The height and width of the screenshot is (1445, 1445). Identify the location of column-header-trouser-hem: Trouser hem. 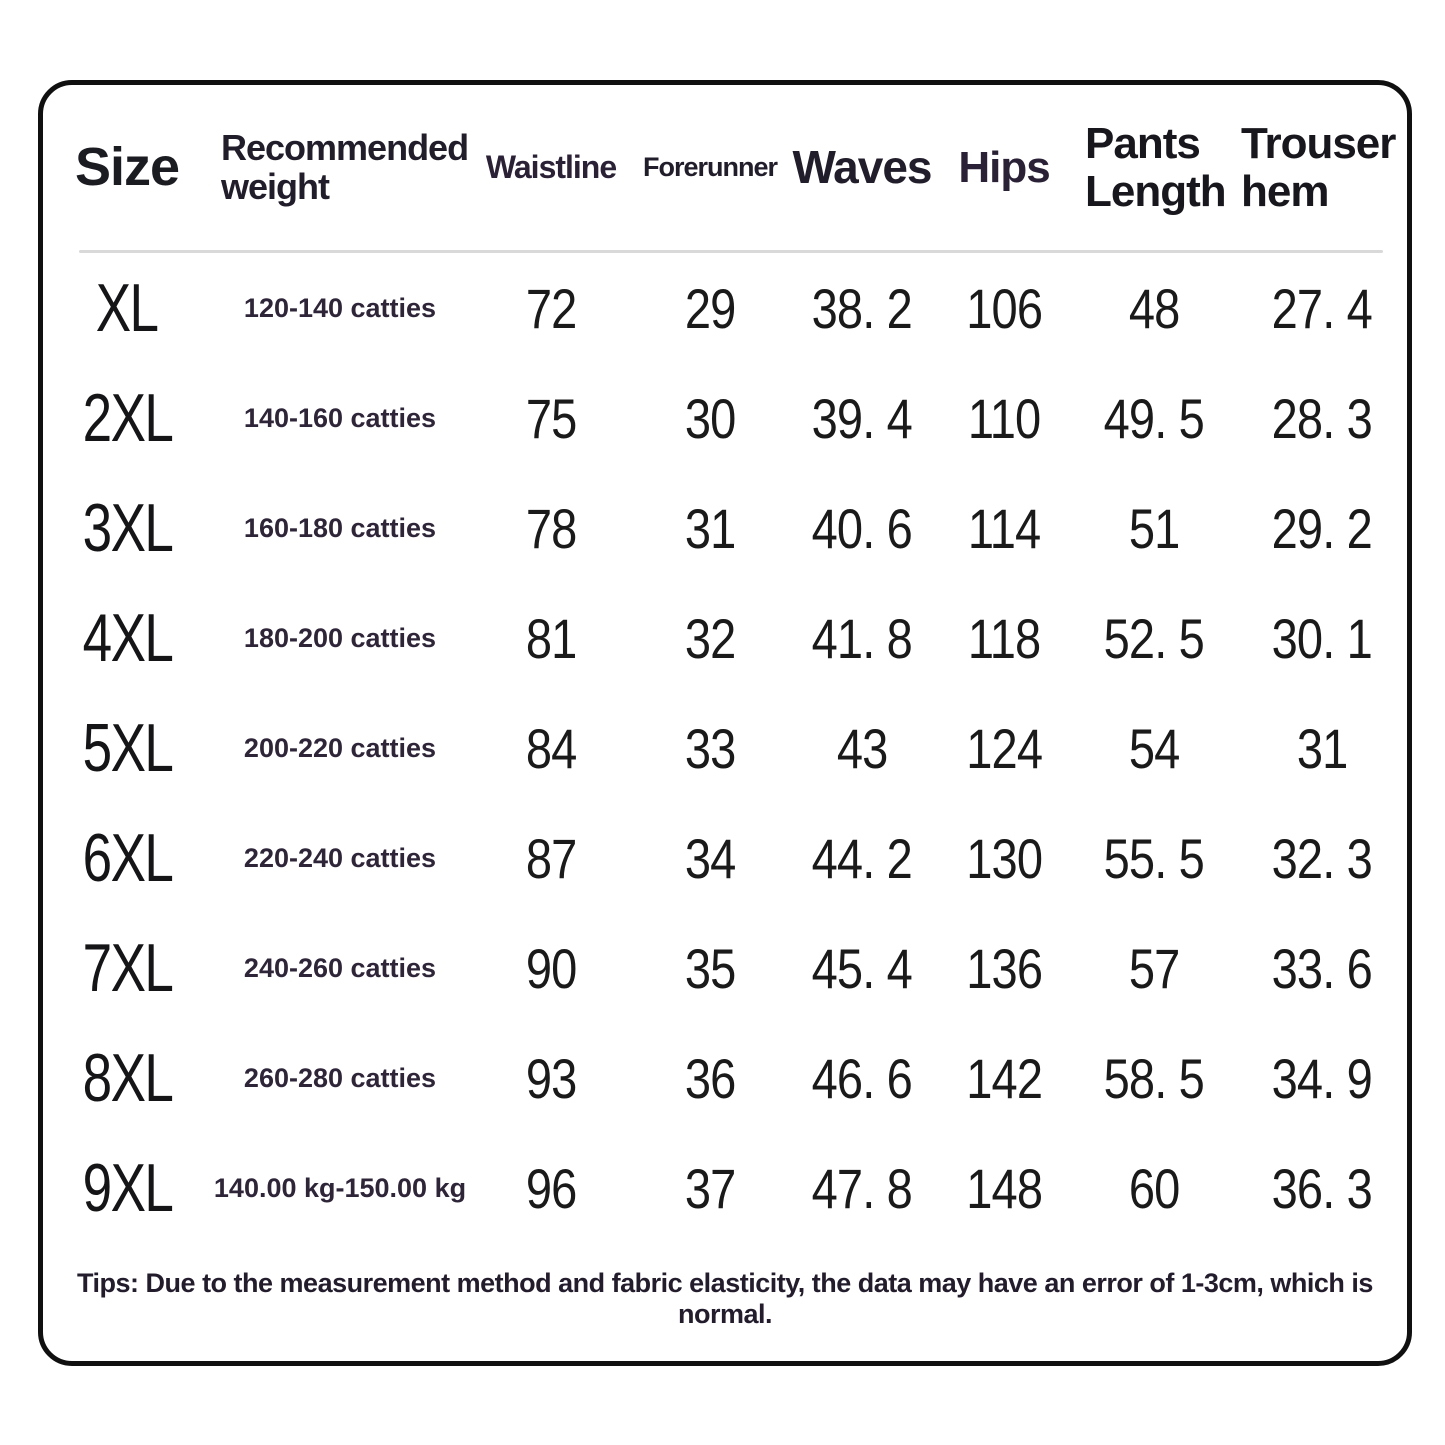
(1318, 167).